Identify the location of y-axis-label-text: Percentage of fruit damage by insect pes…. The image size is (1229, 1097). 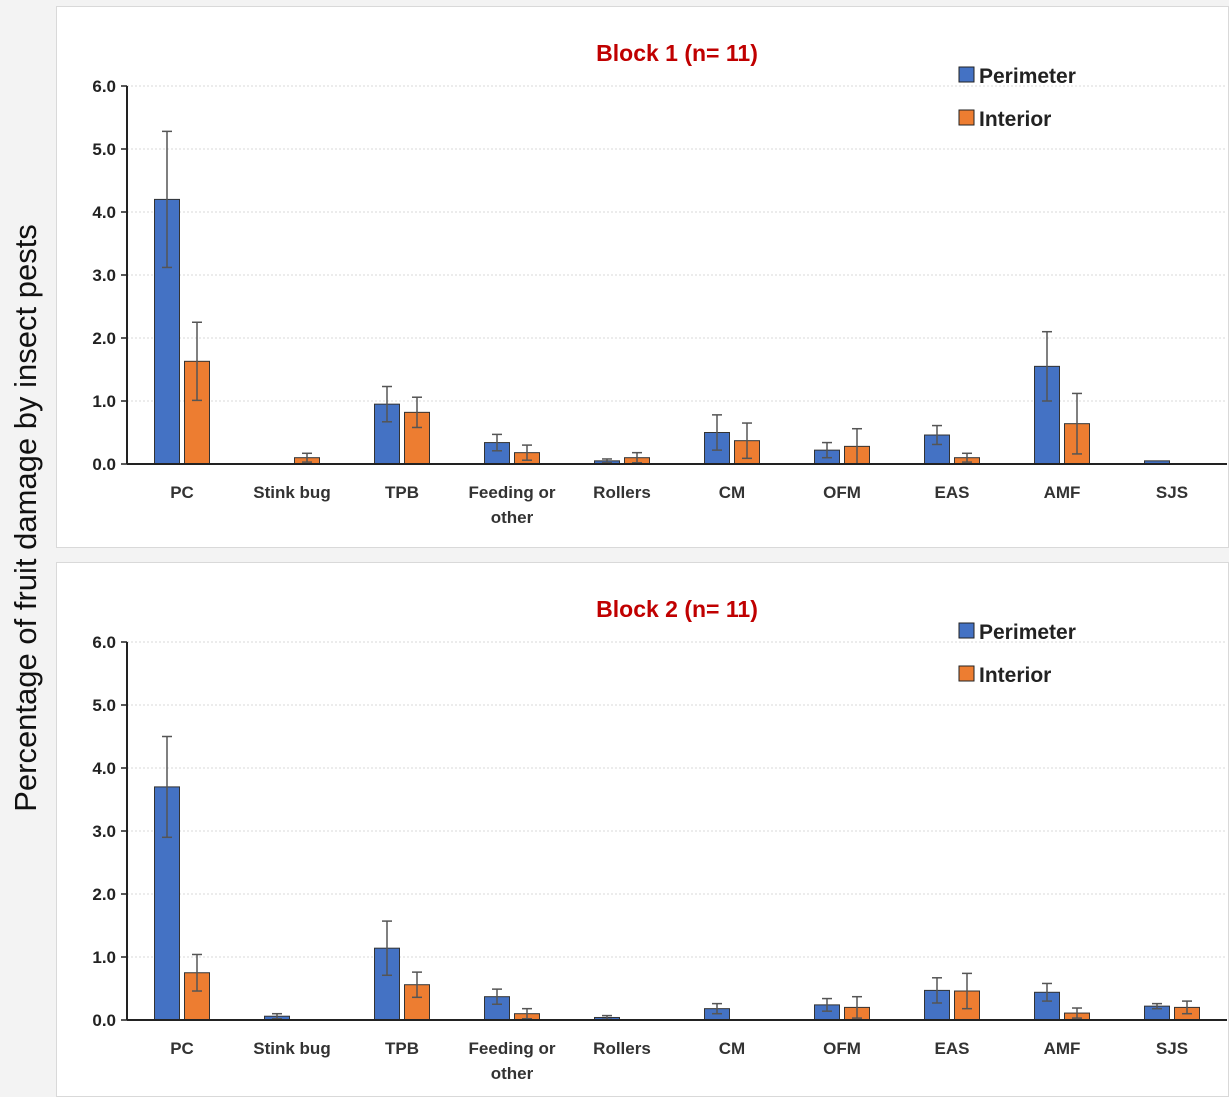
(25, 518).